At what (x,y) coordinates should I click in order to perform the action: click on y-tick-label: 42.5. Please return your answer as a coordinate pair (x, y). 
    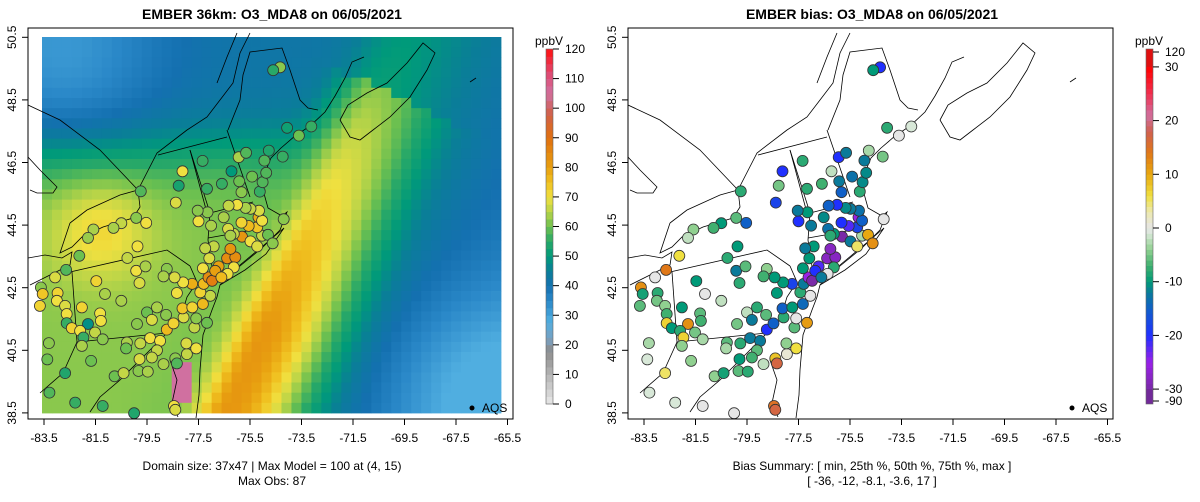
    Looking at the image, I should click on (612, 288).